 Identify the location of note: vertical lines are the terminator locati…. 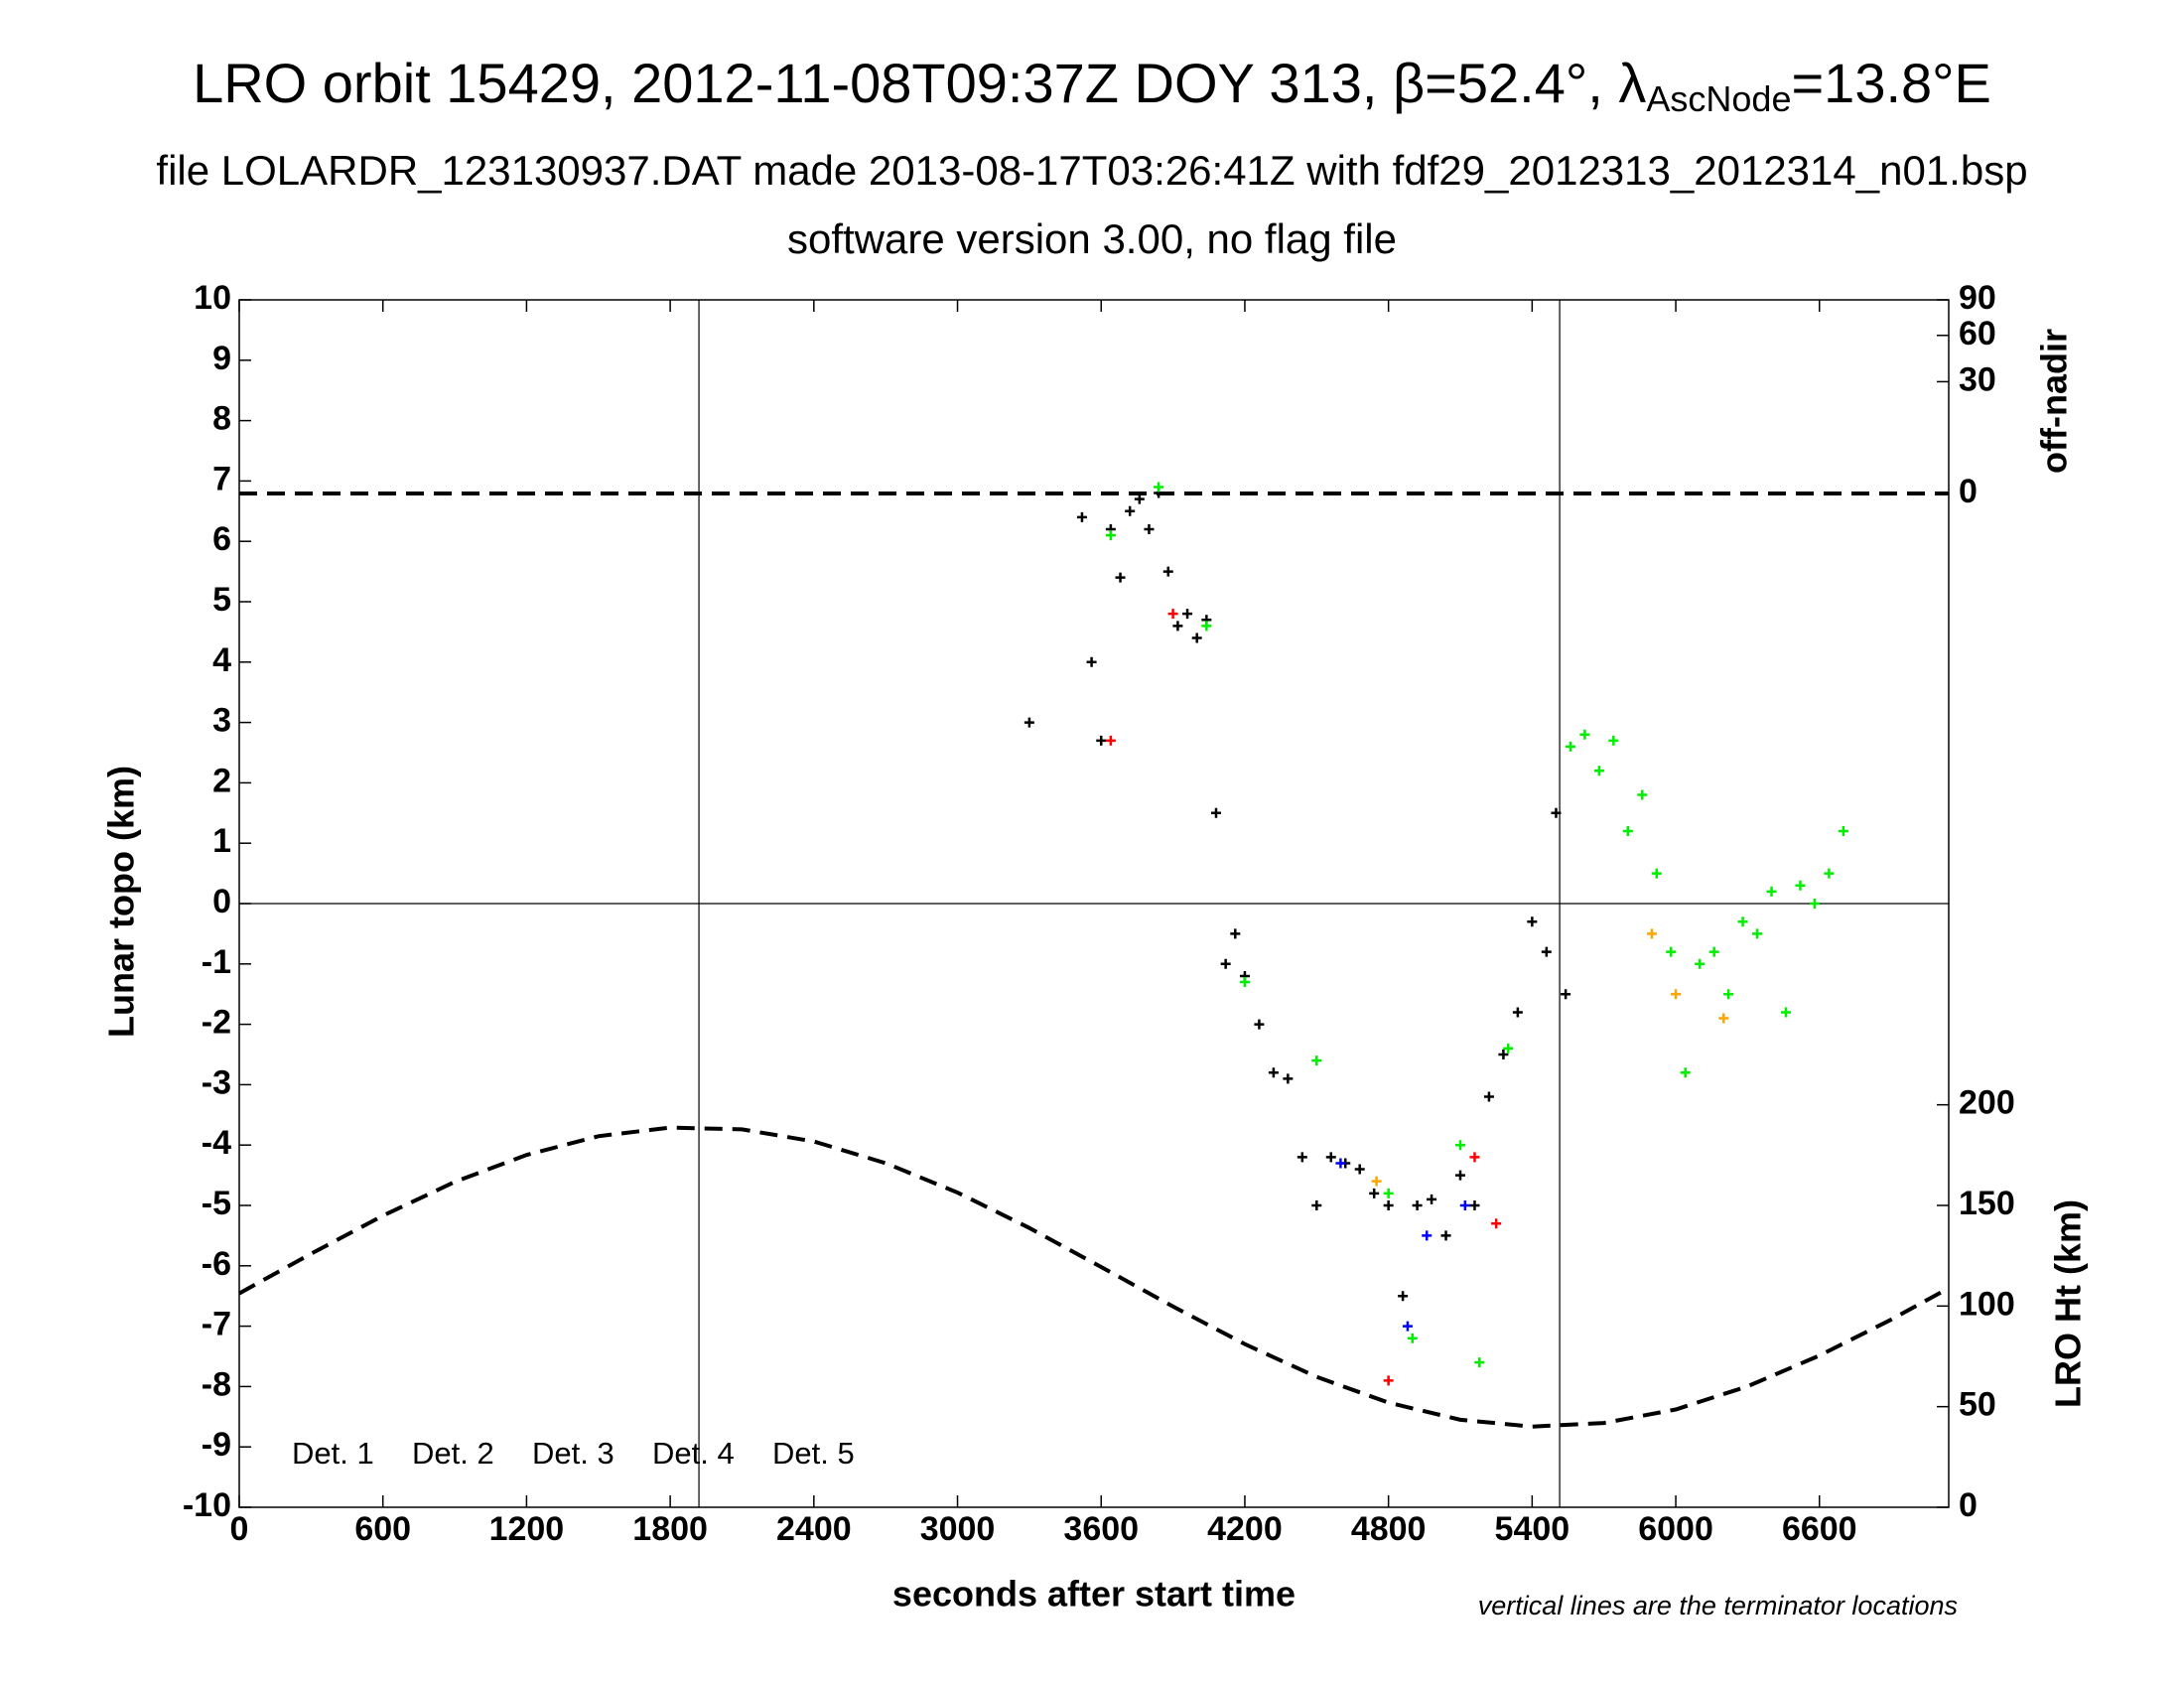
(1718, 1605).